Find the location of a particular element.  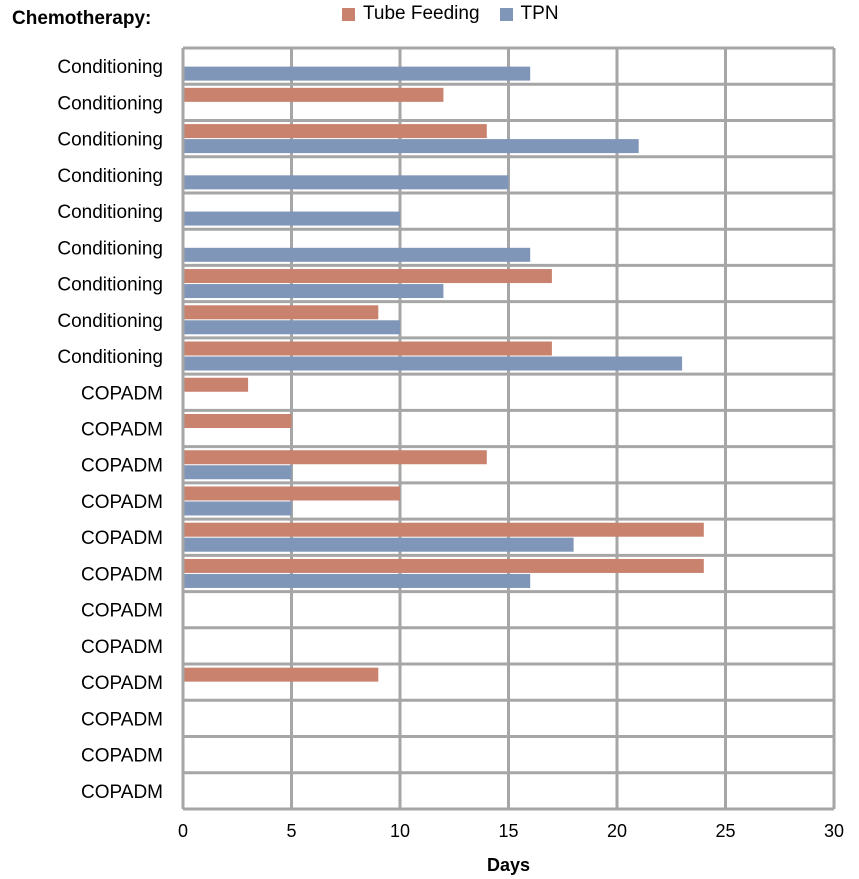

chart-header-label: Chemotherapy: is located at coordinates (82, 18).